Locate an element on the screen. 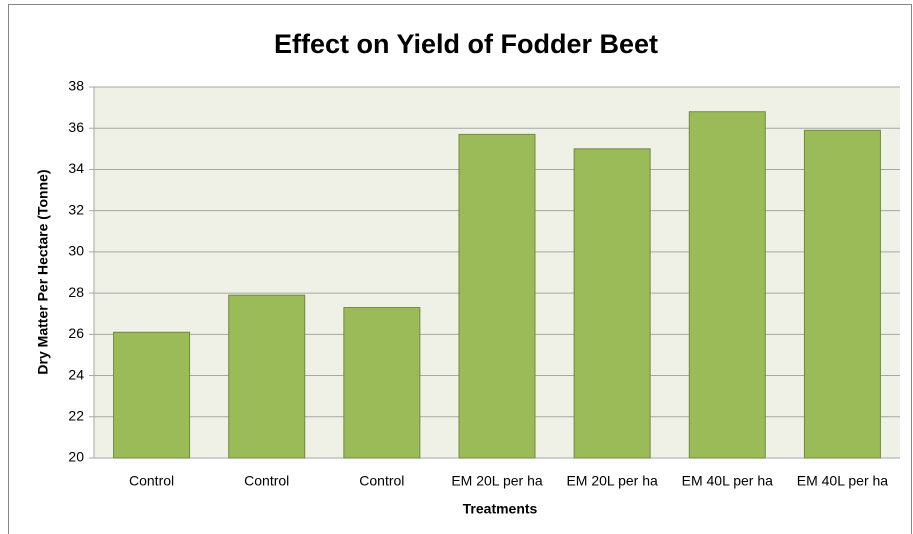 The height and width of the screenshot is (534, 913). y-axis-label: Dry Matter Per Hectare (Tonne) is located at coordinates (43, 271).